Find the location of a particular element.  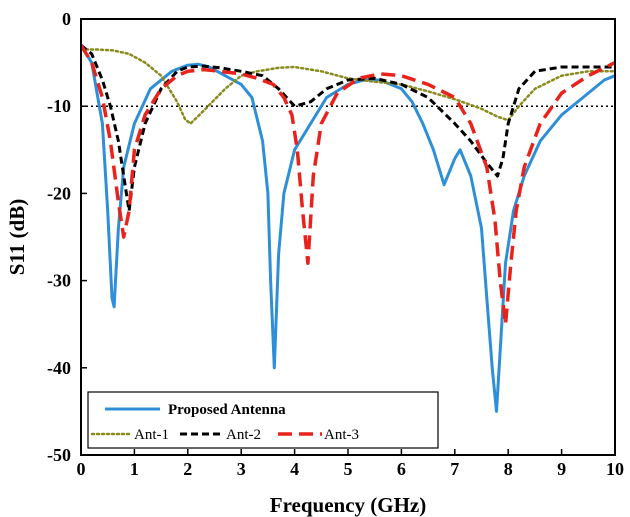

legend-label: Ant-3 is located at coordinates (341, 435).